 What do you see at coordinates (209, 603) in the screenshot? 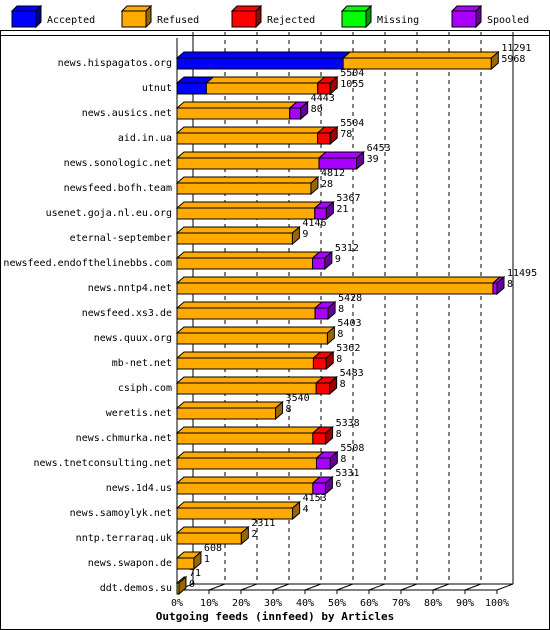
I see `x-tick-label: 10%` at bounding box center [209, 603].